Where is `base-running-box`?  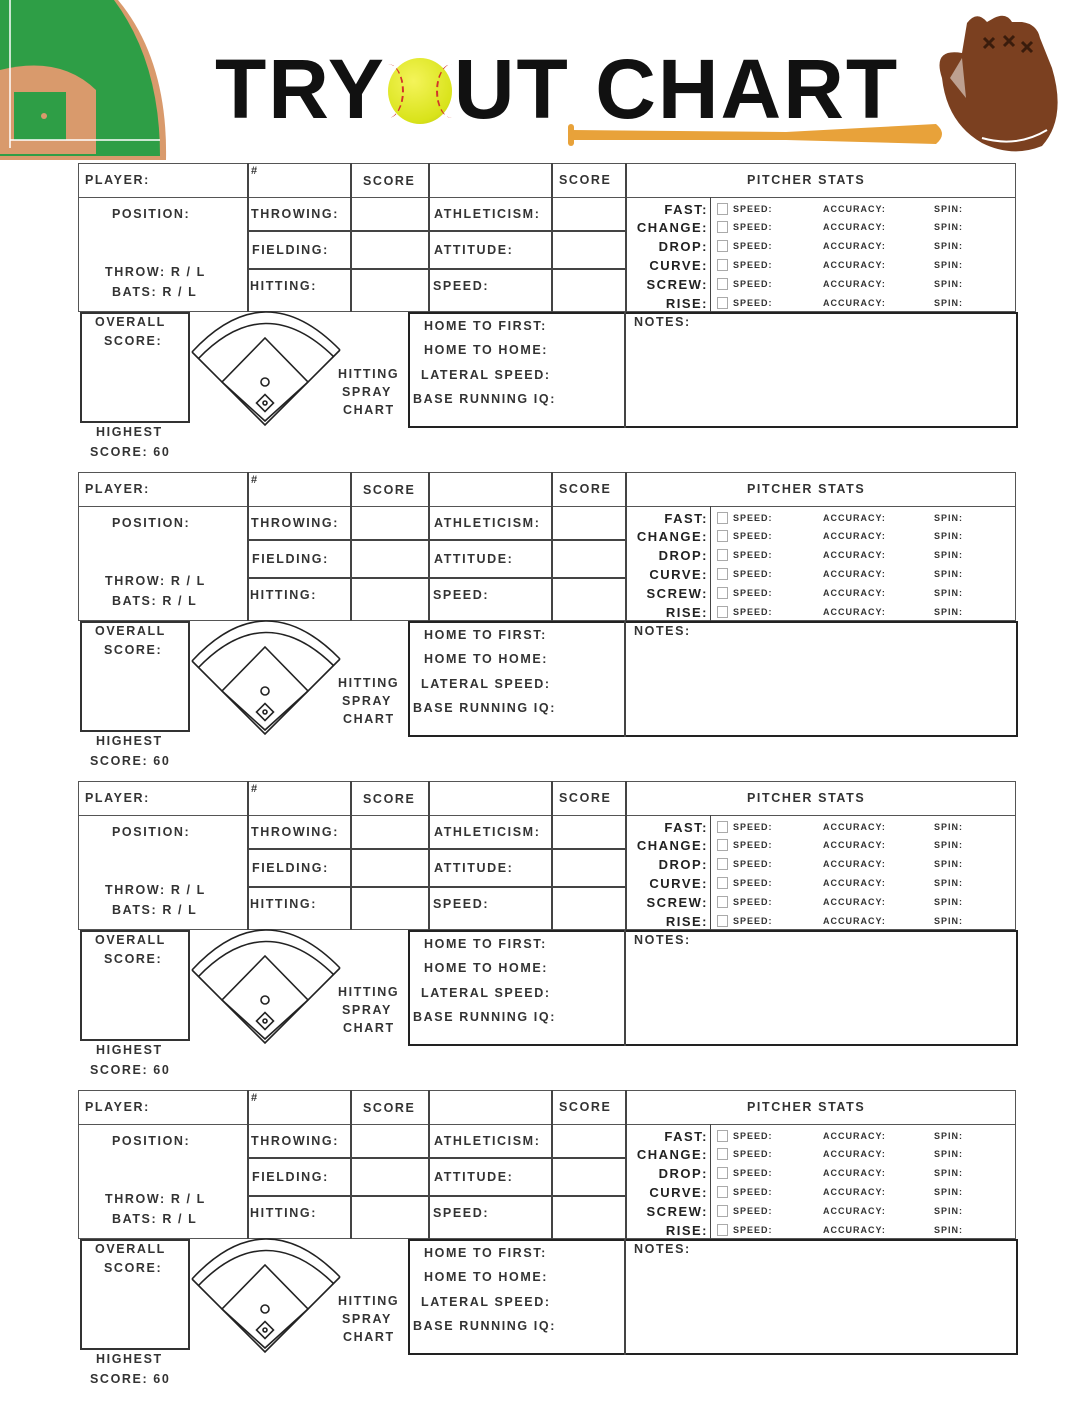 base-running-box is located at coordinates (713, 679).